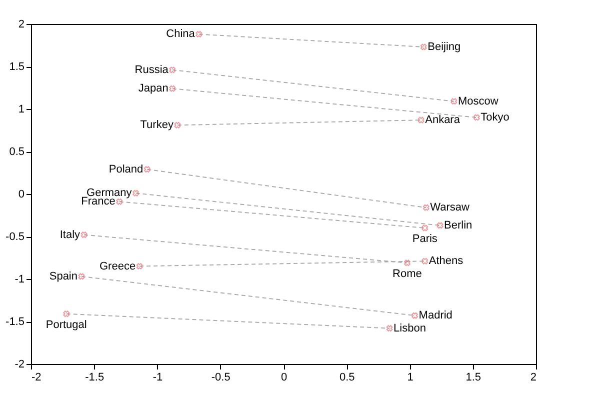 This screenshot has height=394, width=606. What do you see at coordinates (70, 234) in the screenshot?
I see `annotation: Italy` at bounding box center [70, 234].